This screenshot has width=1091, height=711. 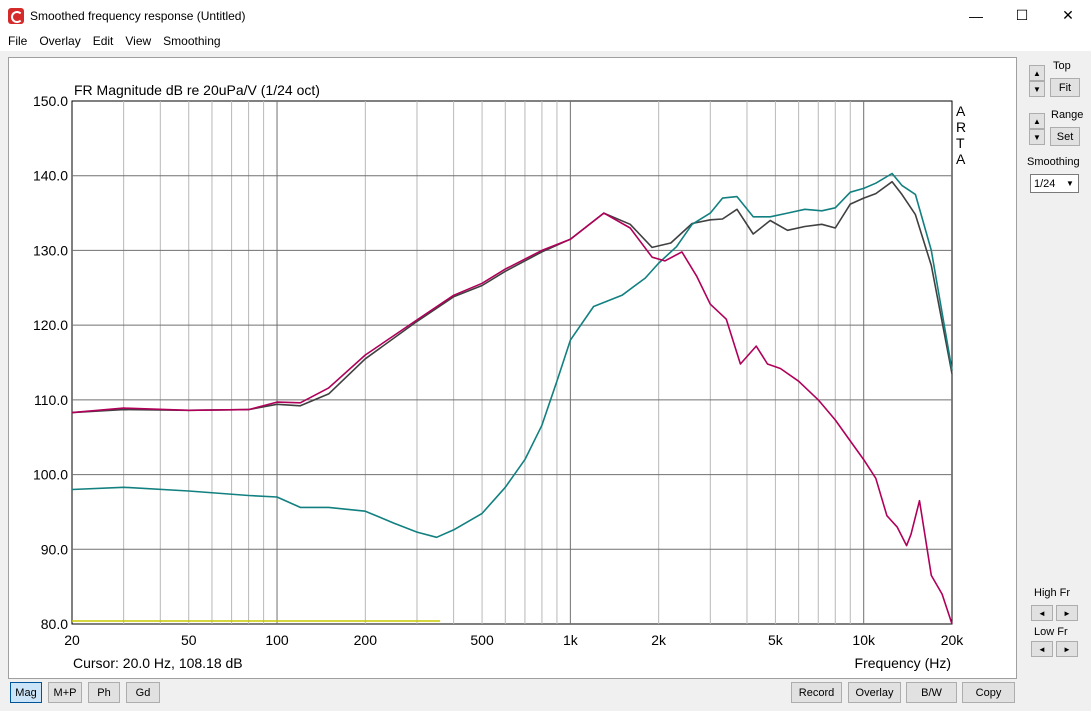 I want to click on close-button: ✕, so click(x=1068, y=15).